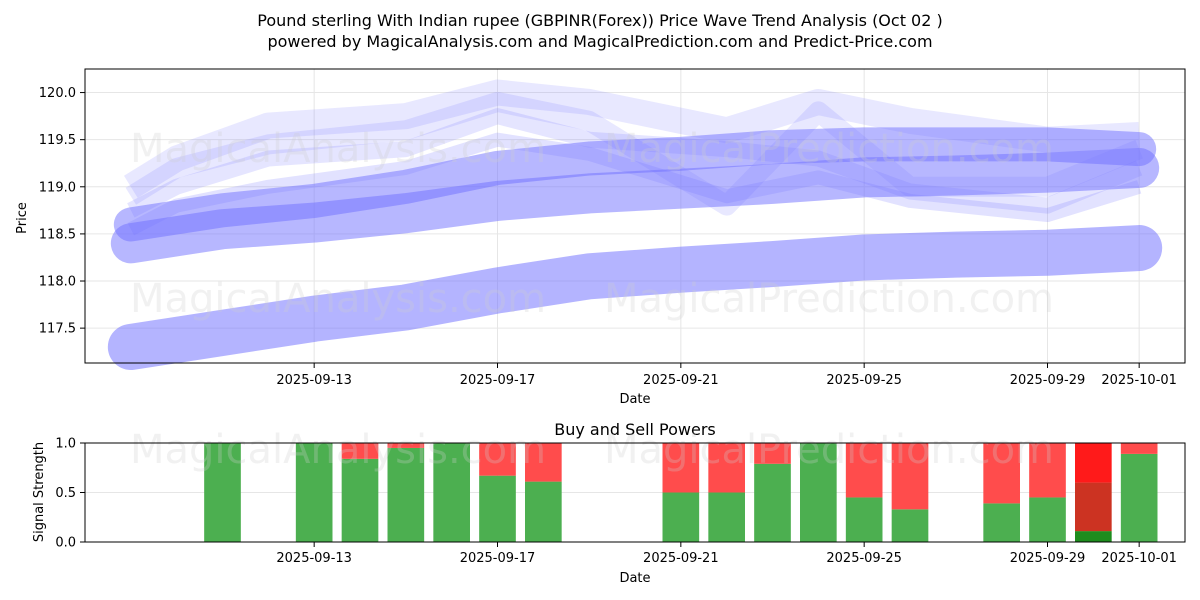 The width and height of the screenshot is (1200, 600). I want to click on price-x-tick-label: 2025-09-17, so click(498, 380).